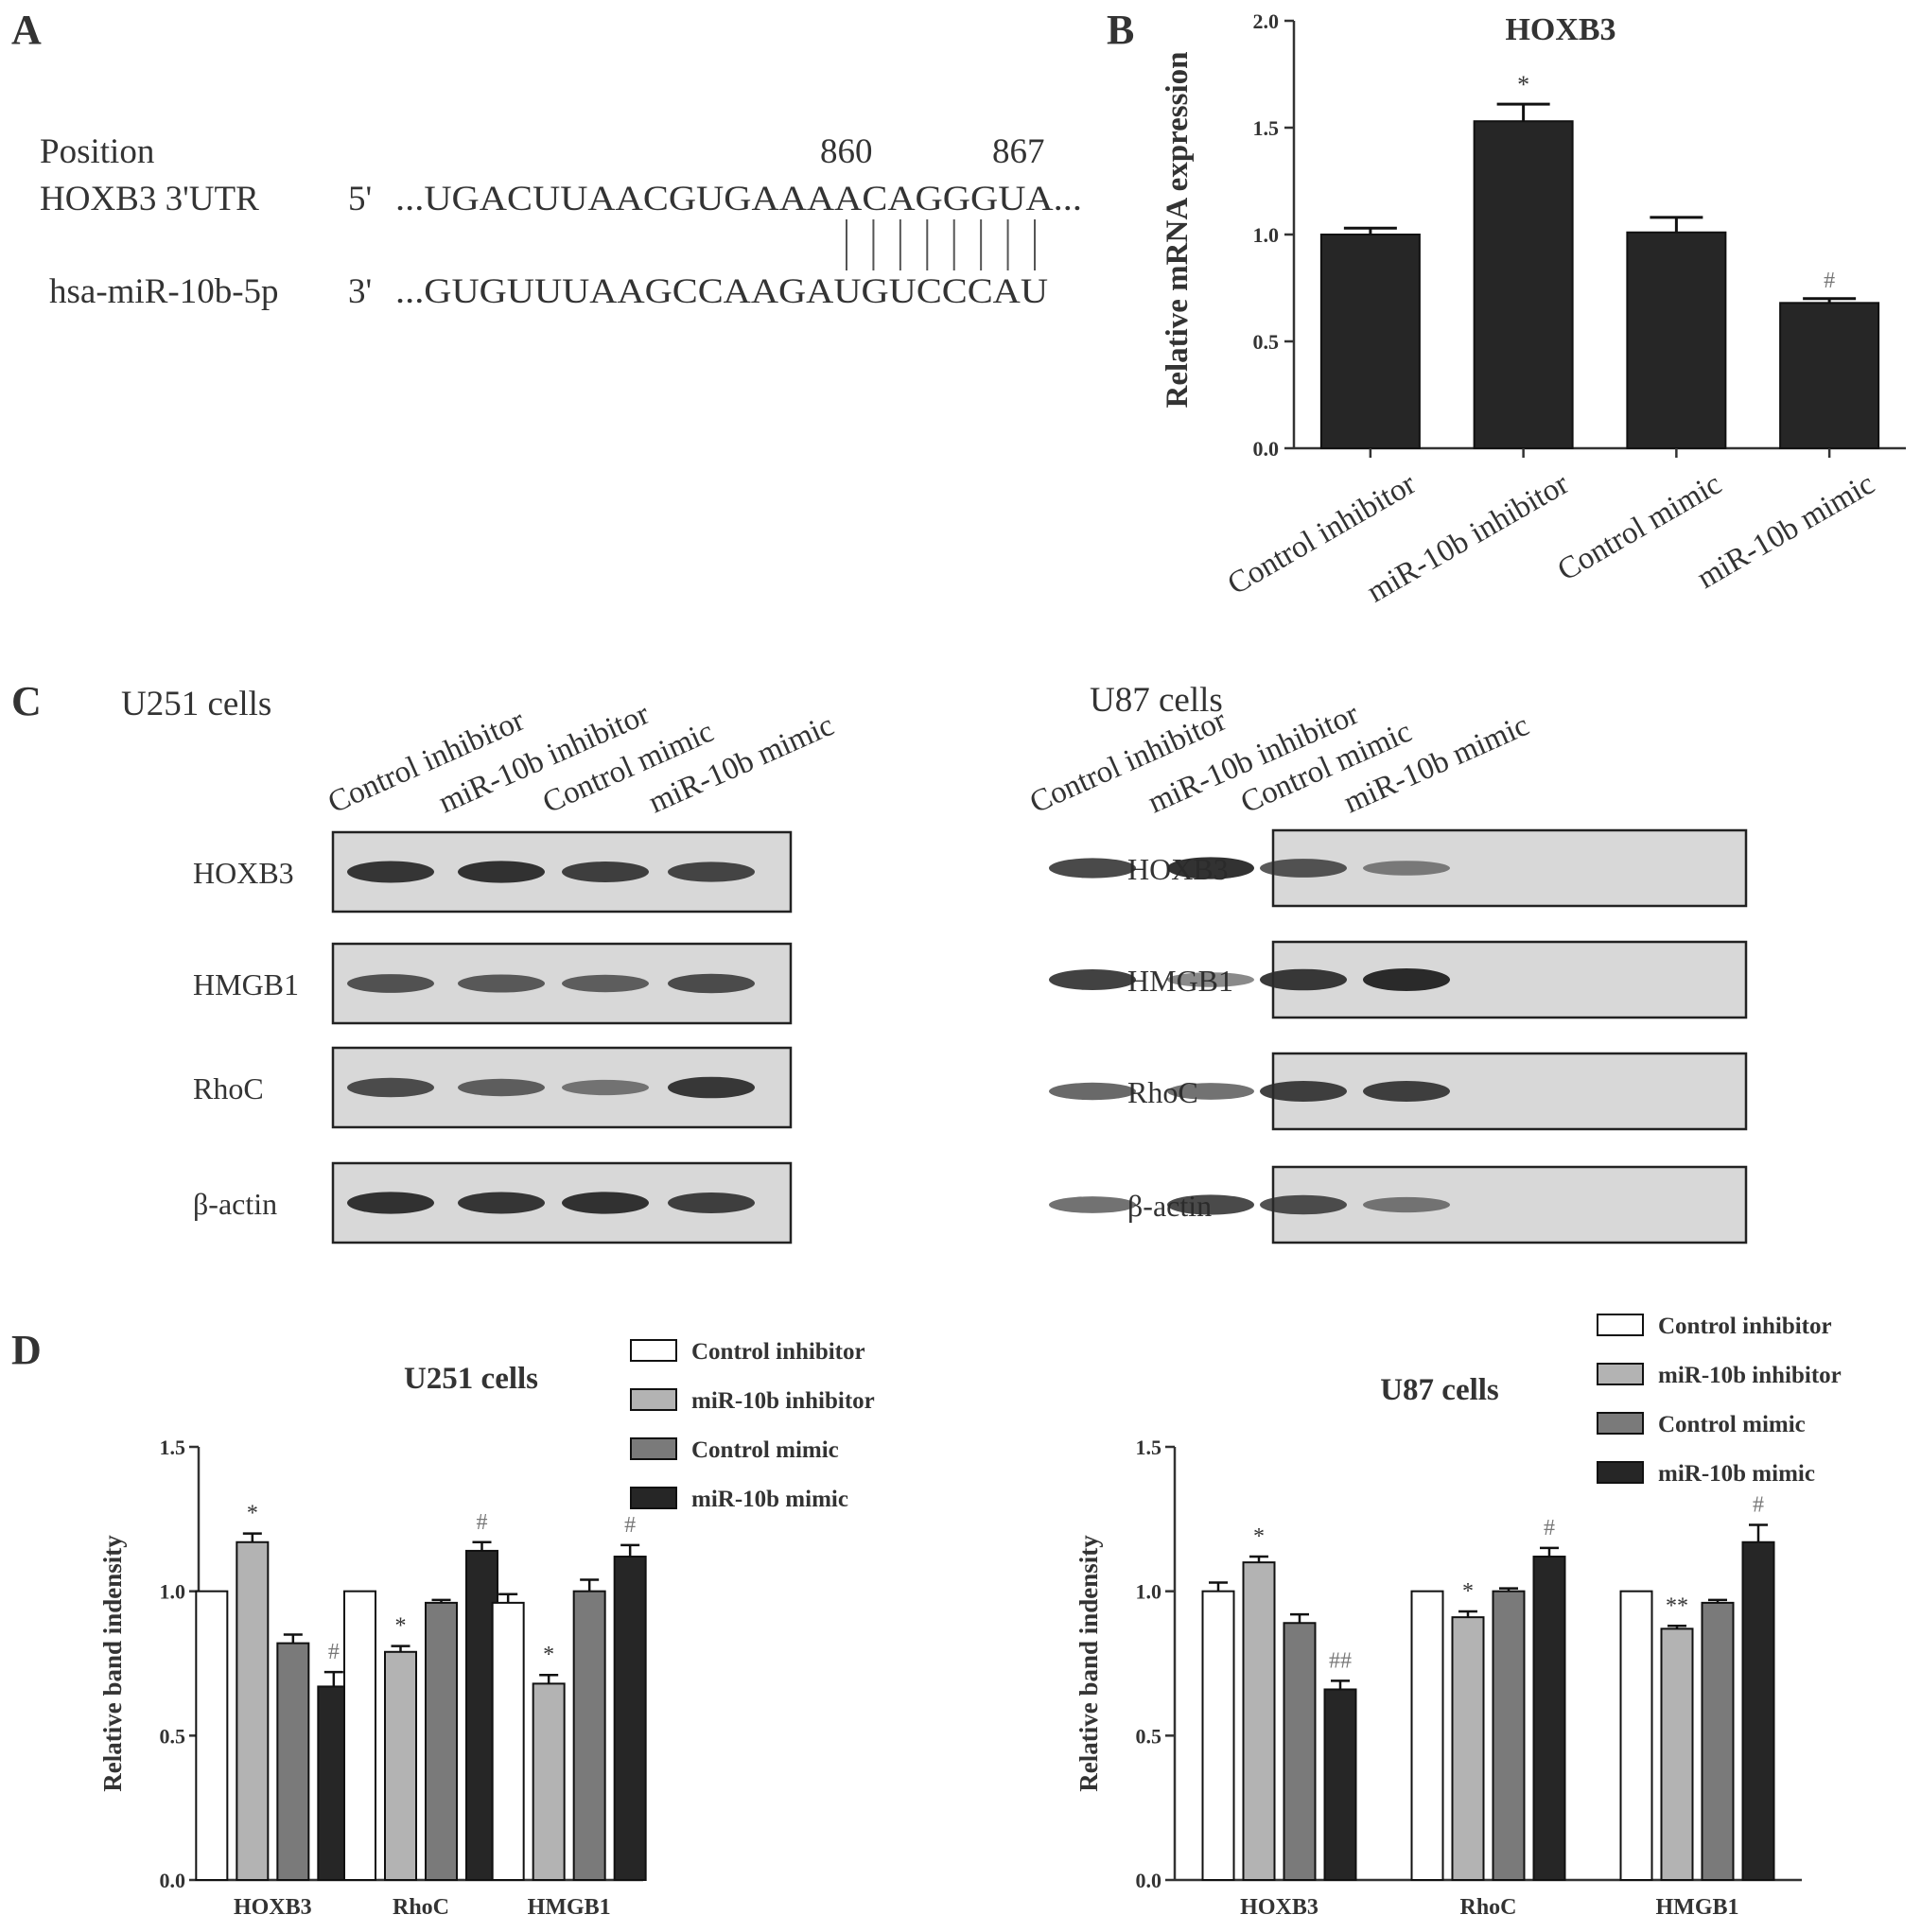  I want to click on position-867: 867, so click(1018, 151).